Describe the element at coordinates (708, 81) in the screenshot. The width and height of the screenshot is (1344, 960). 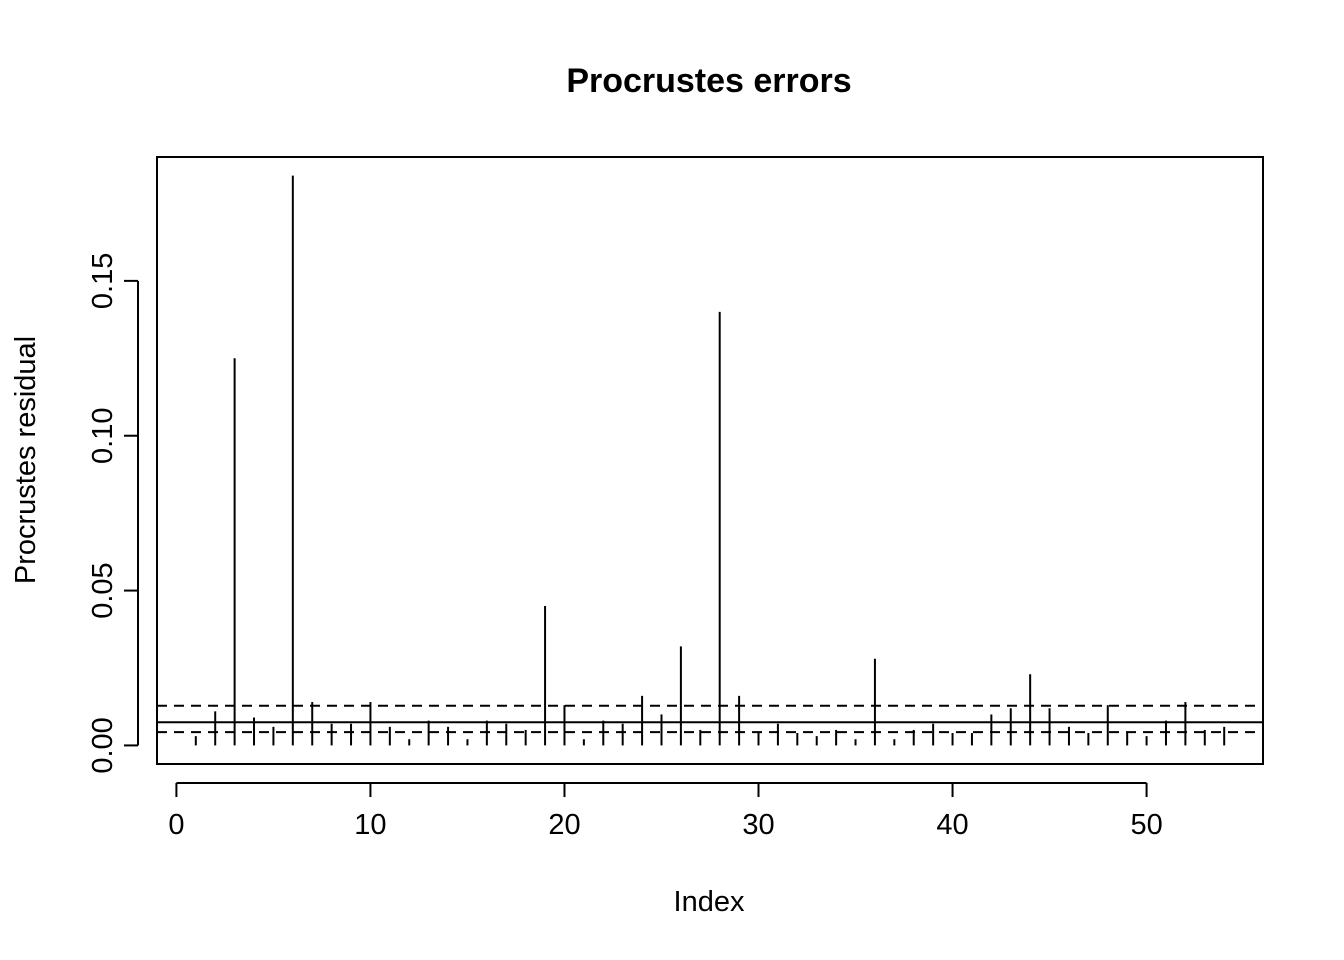
I see `chart-title: Procrustes errors` at that location.